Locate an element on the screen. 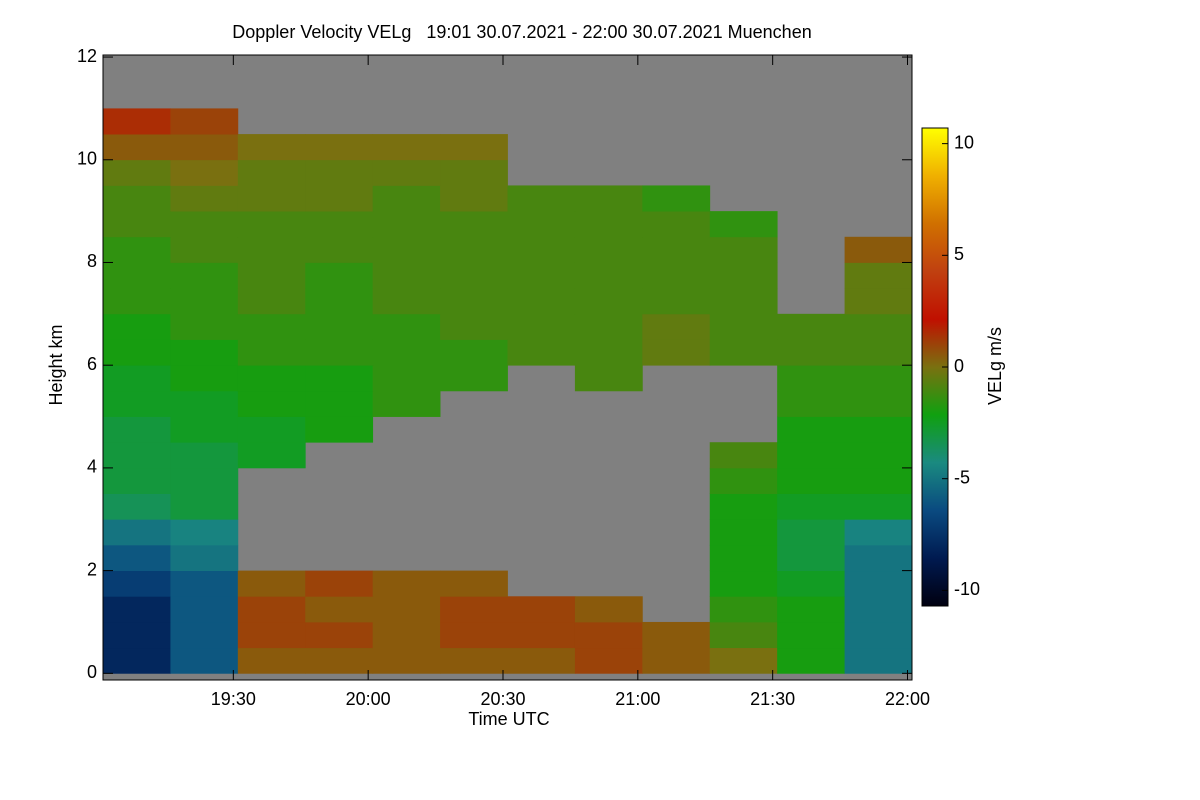 This screenshot has height=800, width=1200. colorbar-label: VELg m/s is located at coordinates (995, 366).